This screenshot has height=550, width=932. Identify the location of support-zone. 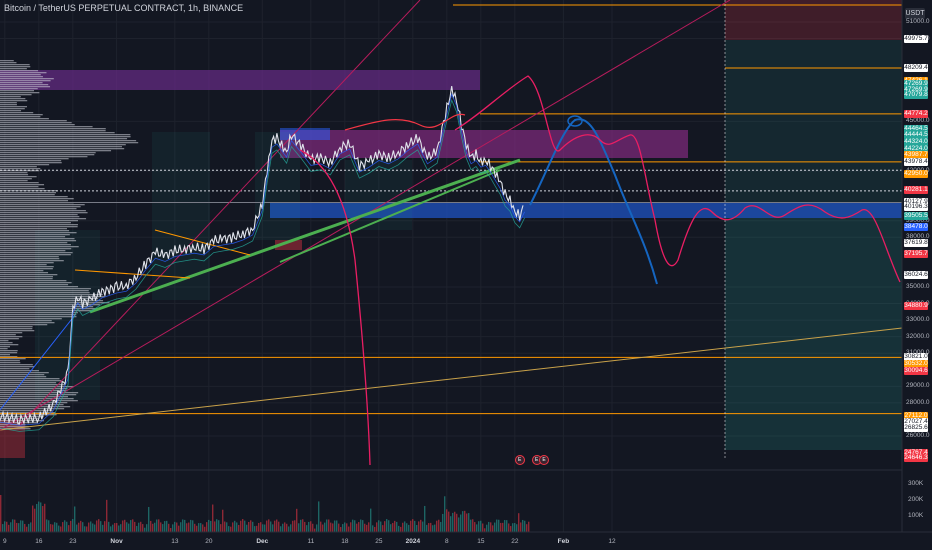
(586, 210).